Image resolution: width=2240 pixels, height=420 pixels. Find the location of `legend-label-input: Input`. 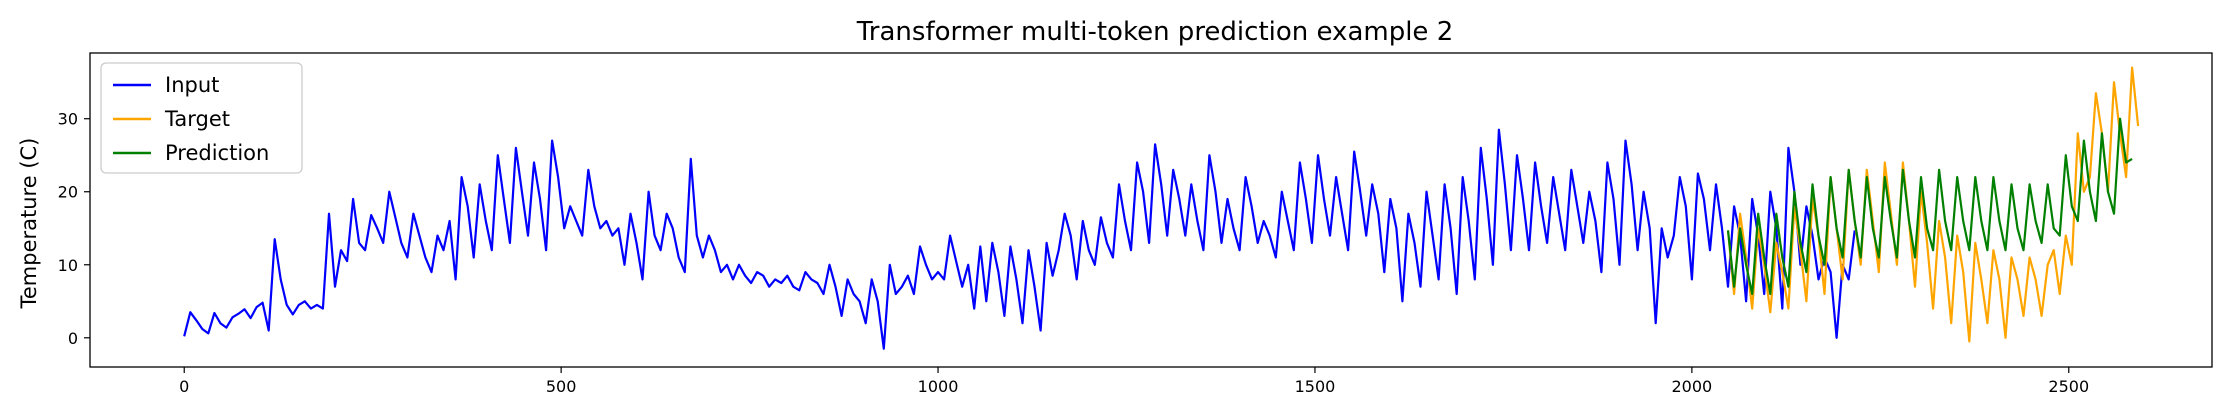

legend-label-input: Input is located at coordinates (192, 85).